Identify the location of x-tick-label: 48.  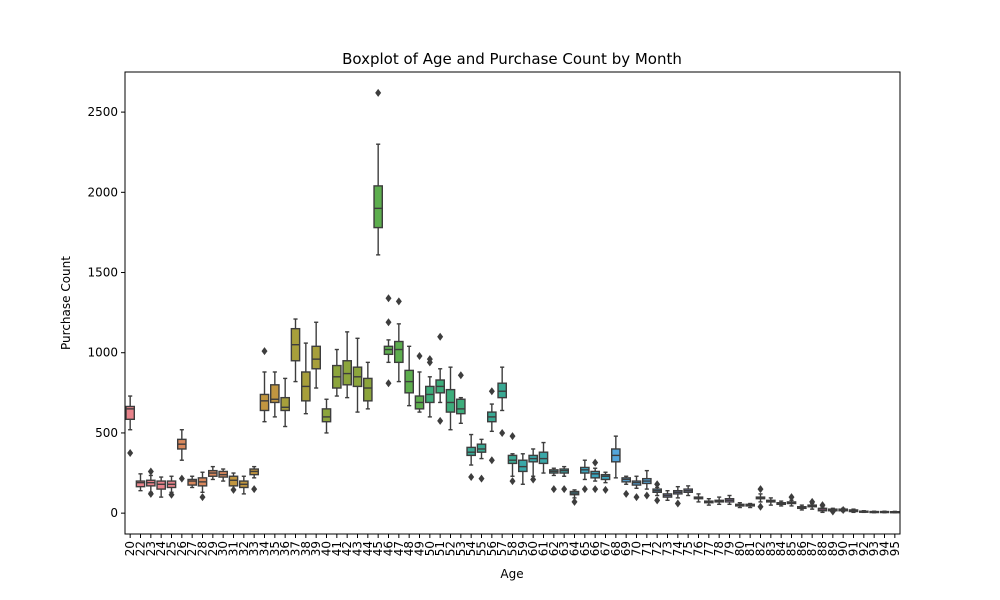
(409, 548).